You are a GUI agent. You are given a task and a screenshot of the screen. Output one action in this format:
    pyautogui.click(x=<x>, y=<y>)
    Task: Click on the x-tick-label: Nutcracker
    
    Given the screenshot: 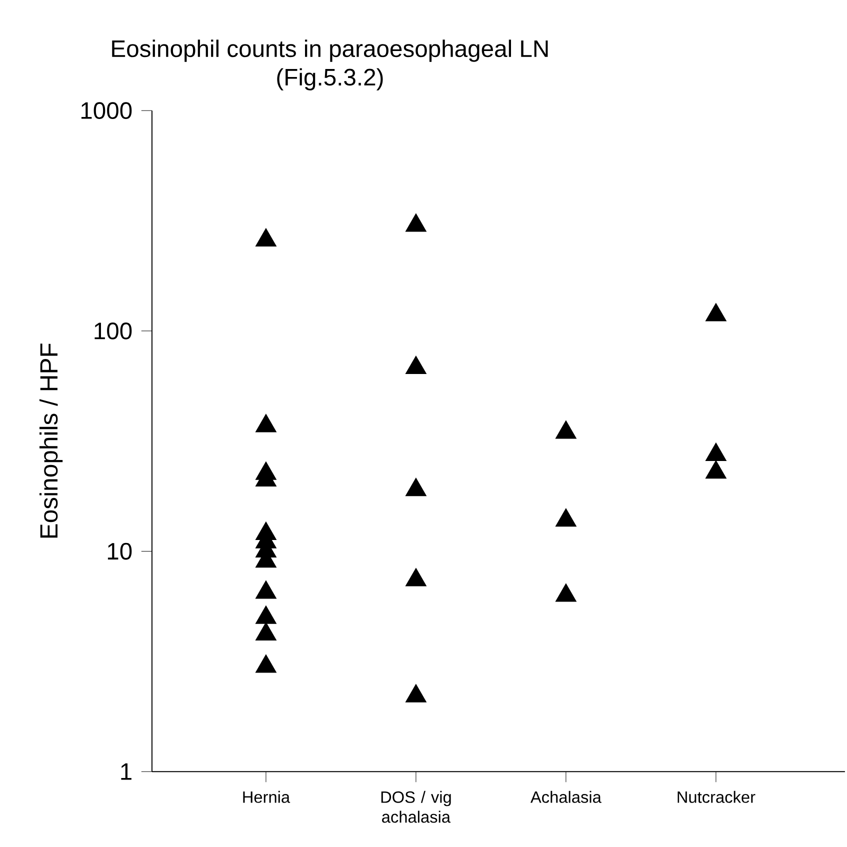 What is the action you would take?
    pyautogui.click(x=717, y=796)
    